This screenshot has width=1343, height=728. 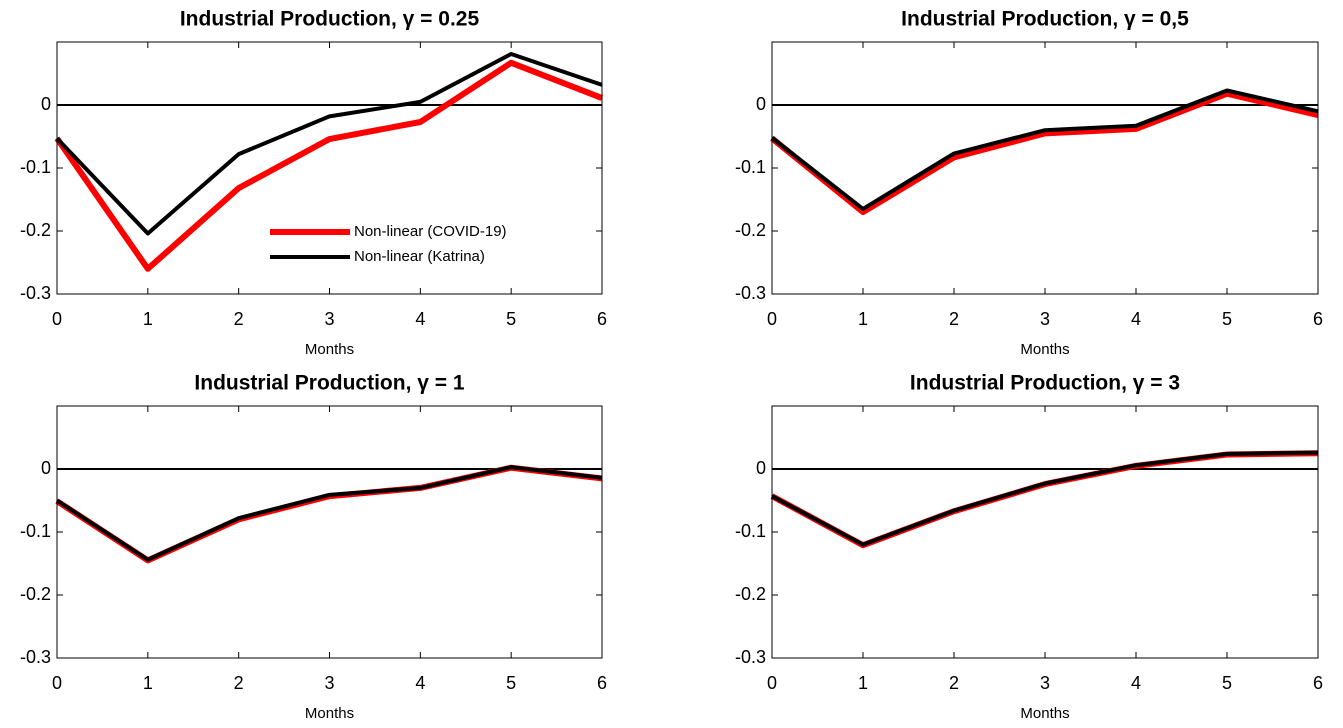 I want to click on legend-label: Non-linear (Katrina), so click(x=419, y=256).